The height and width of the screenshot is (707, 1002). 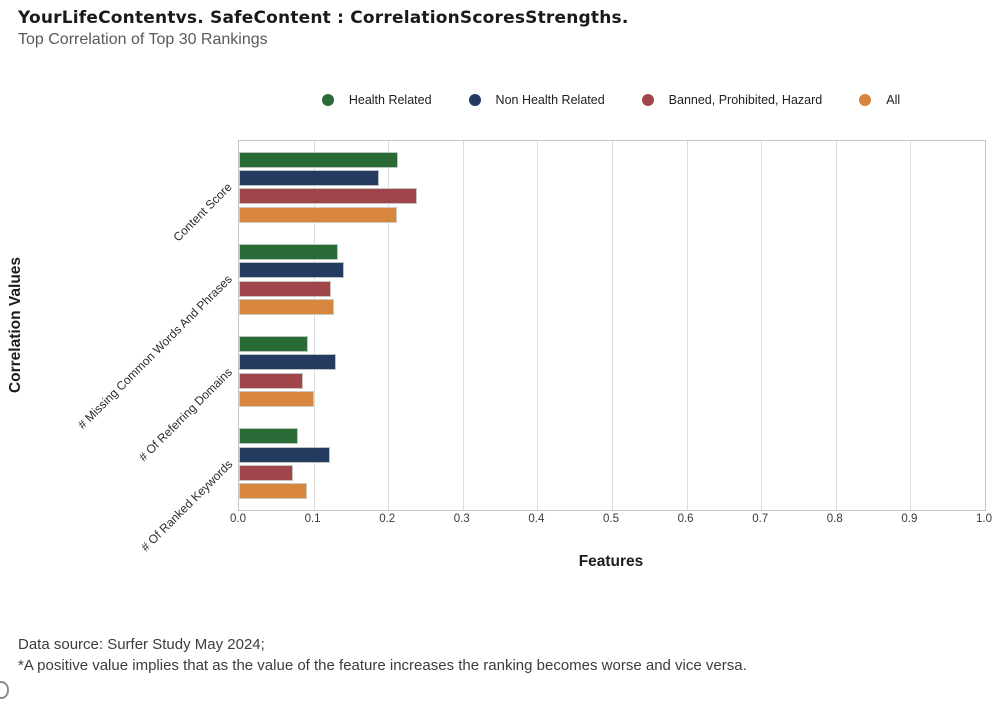 What do you see at coordinates (15, 325) in the screenshot?
I see `y-axis-label: Correlation Values` at bounding box center [15, 325].